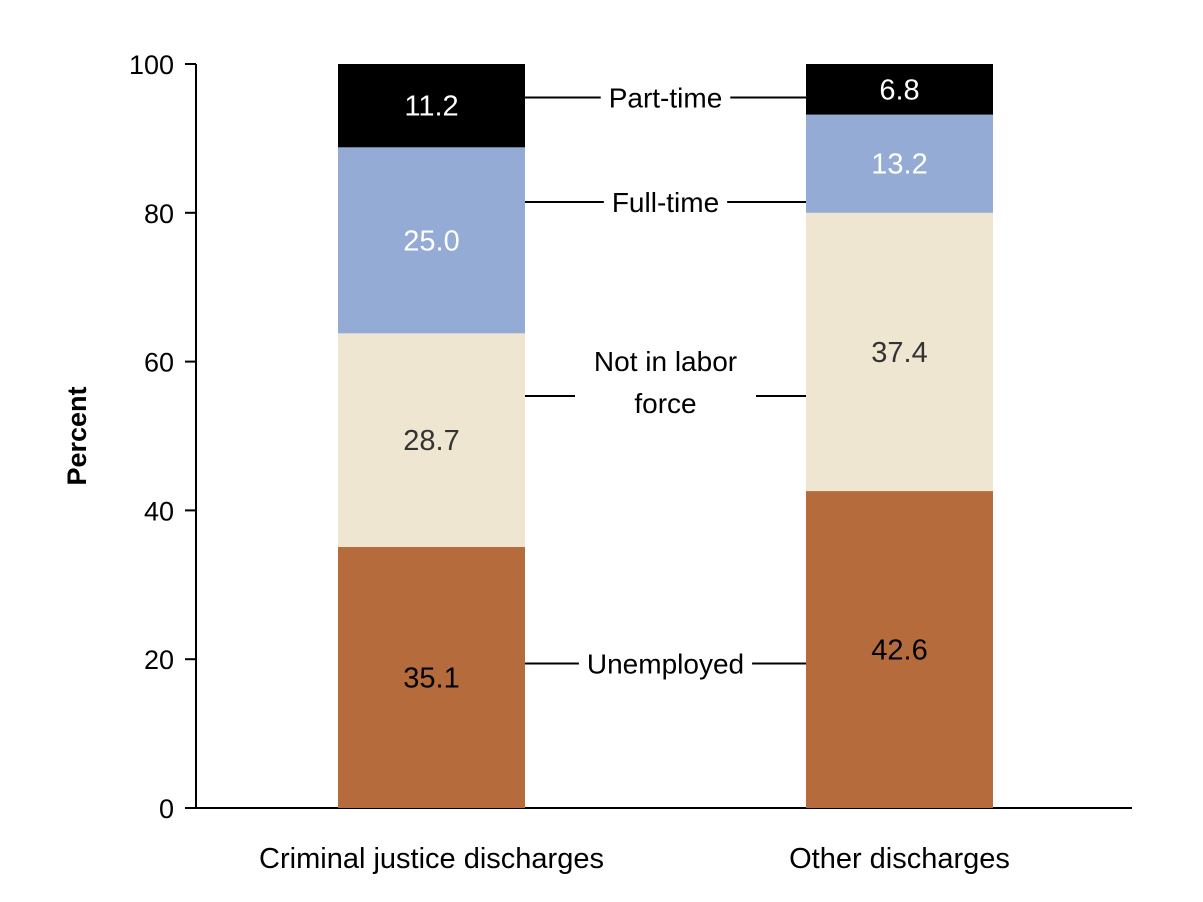  Describe the element at coordinates (151, 65) in the screenshot. I see `y-tick-label: 100` at that location.